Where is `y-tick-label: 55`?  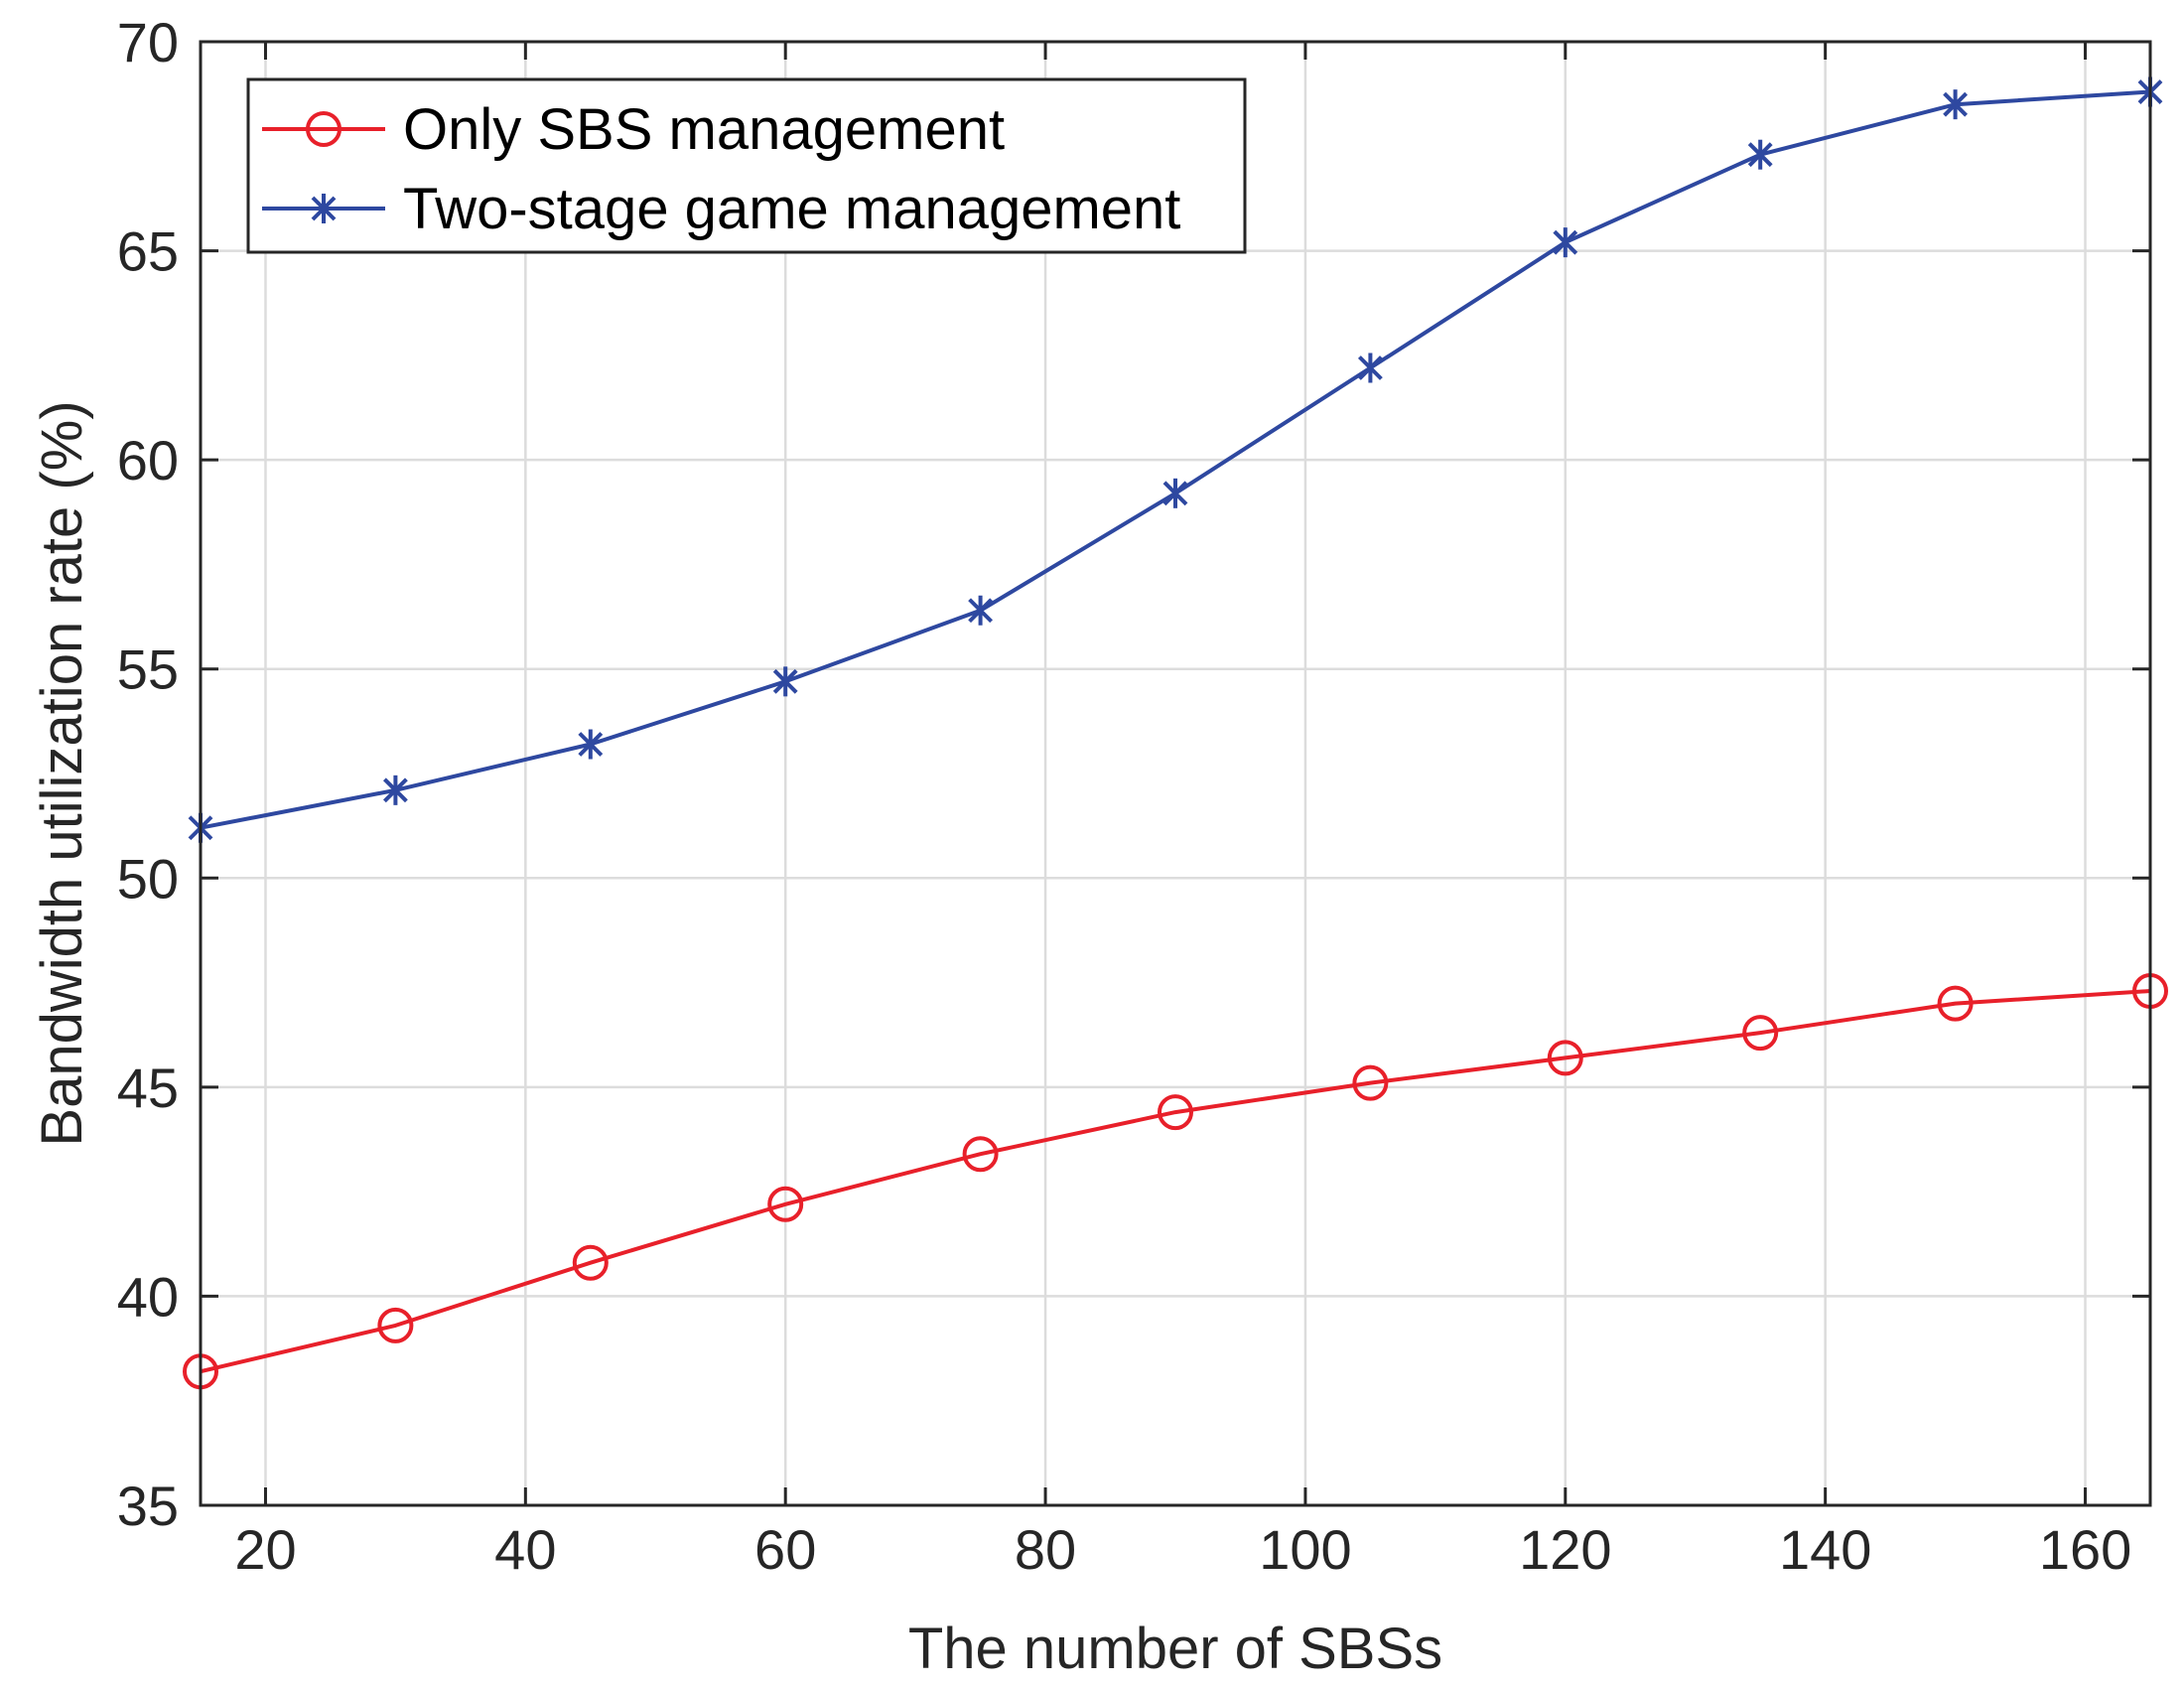 y-tick-label: 55 is located at coordinates (148, 669).